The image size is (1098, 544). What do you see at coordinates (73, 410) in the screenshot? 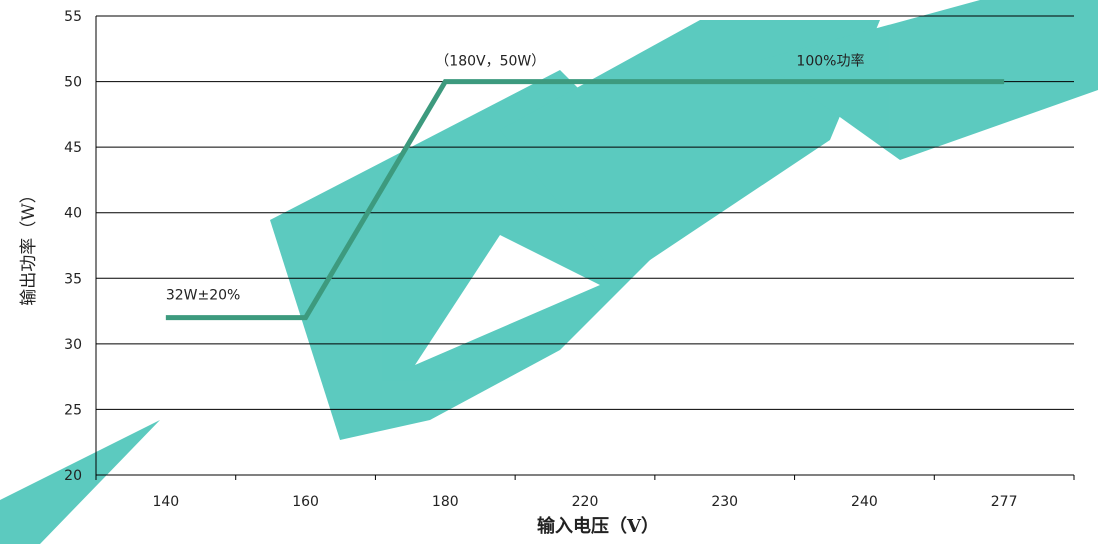
I see `y-tick-label: 25` at bounding box center [73, 410].